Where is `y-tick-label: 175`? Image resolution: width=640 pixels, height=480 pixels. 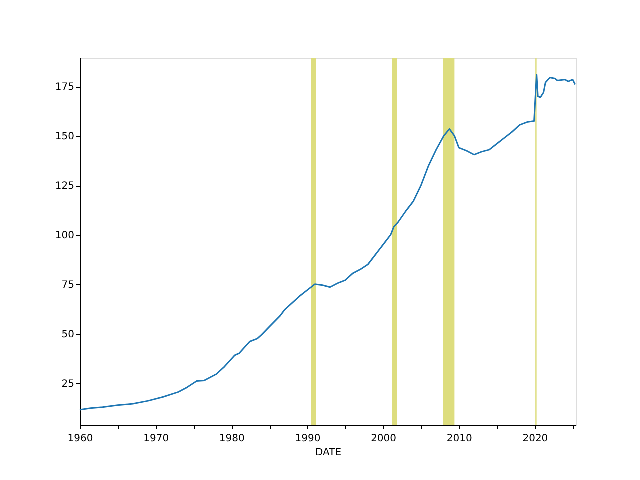 y-tick-label: 175 is located at coordinates (64, 88).